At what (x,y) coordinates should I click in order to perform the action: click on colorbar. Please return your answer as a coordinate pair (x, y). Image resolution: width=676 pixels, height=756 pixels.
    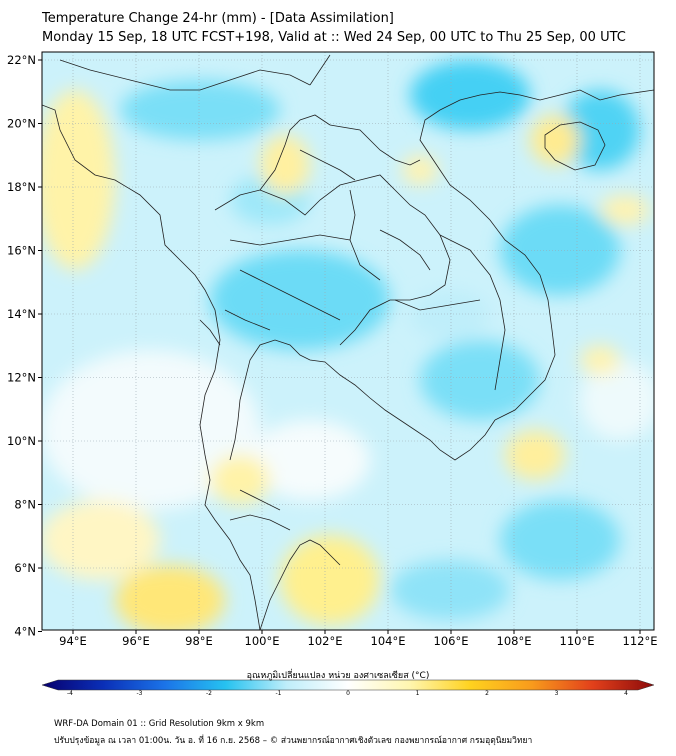
    Looking at the image, I should click on (348, 685).